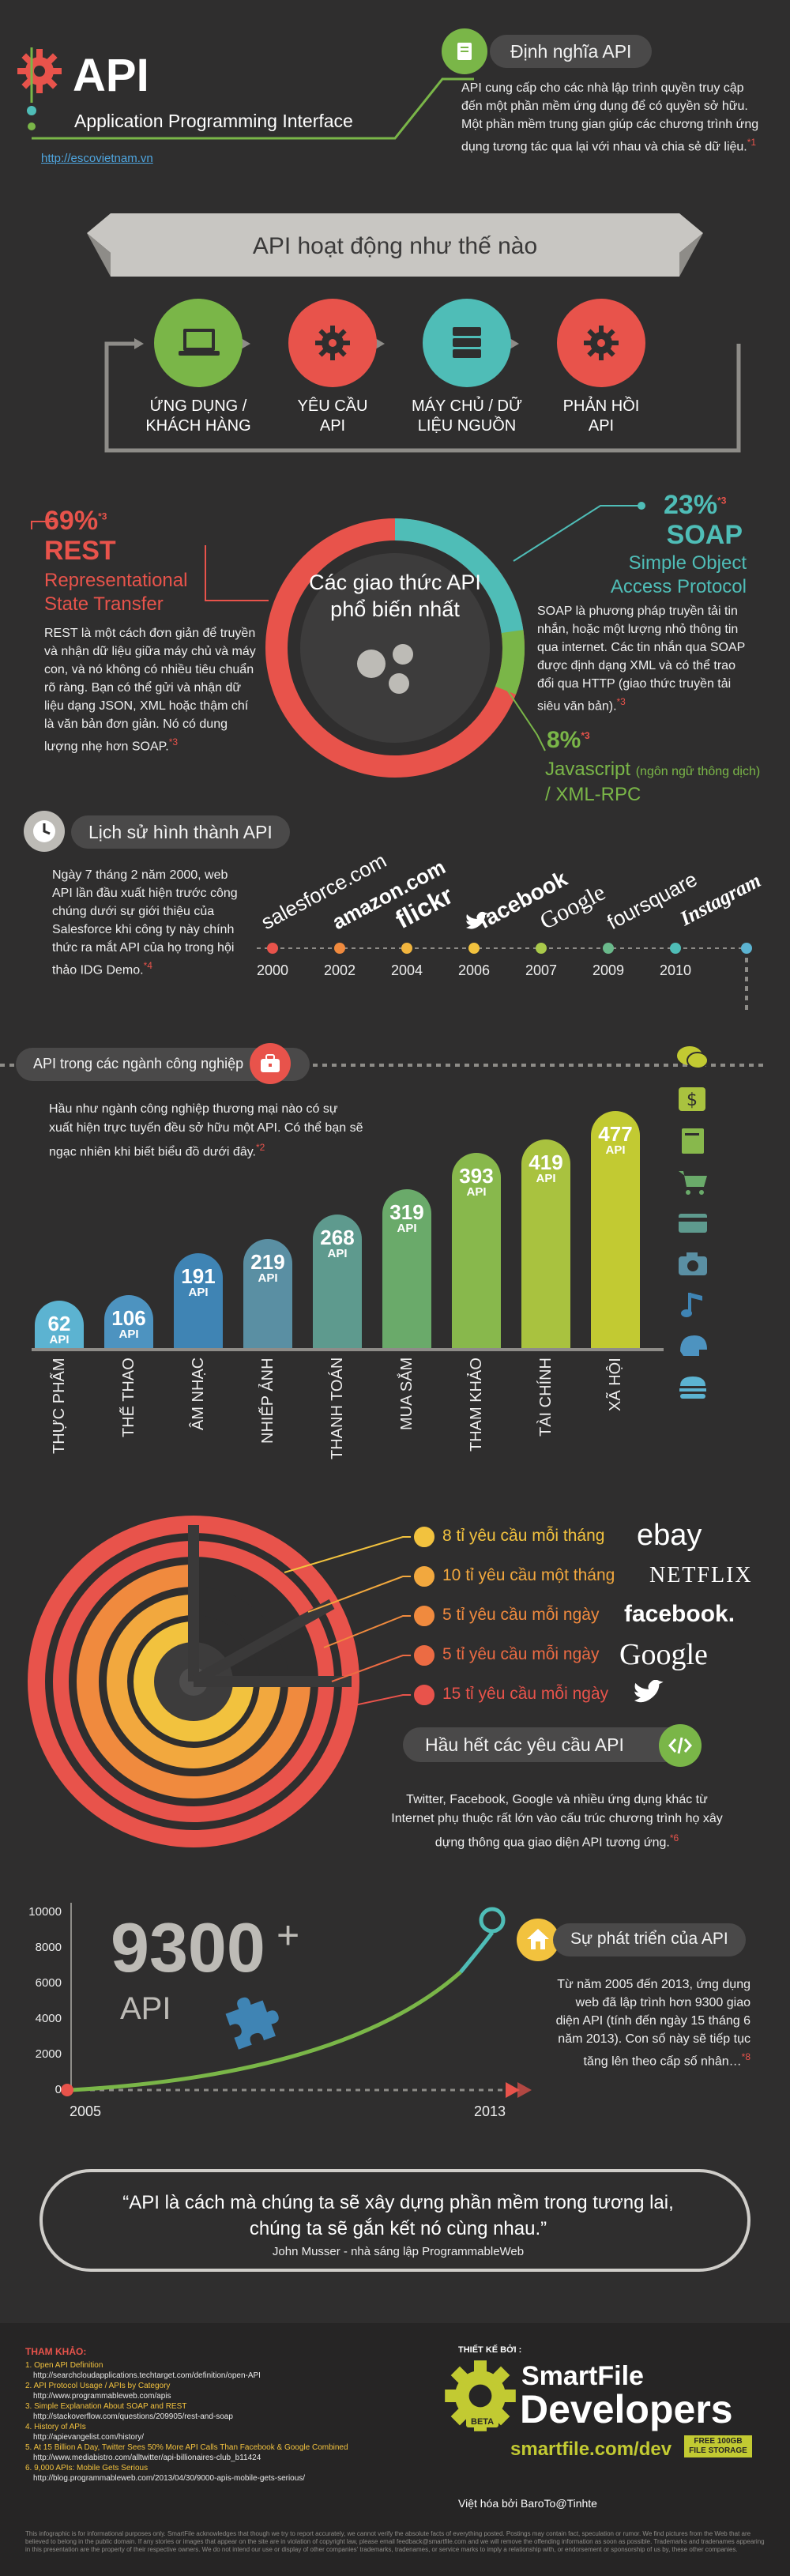 The image size is (790, 2576). What do you see at coordinates (705, 535) in the screenshot?
I see `soap-name: SOAP` at bounding box center [705, 535].